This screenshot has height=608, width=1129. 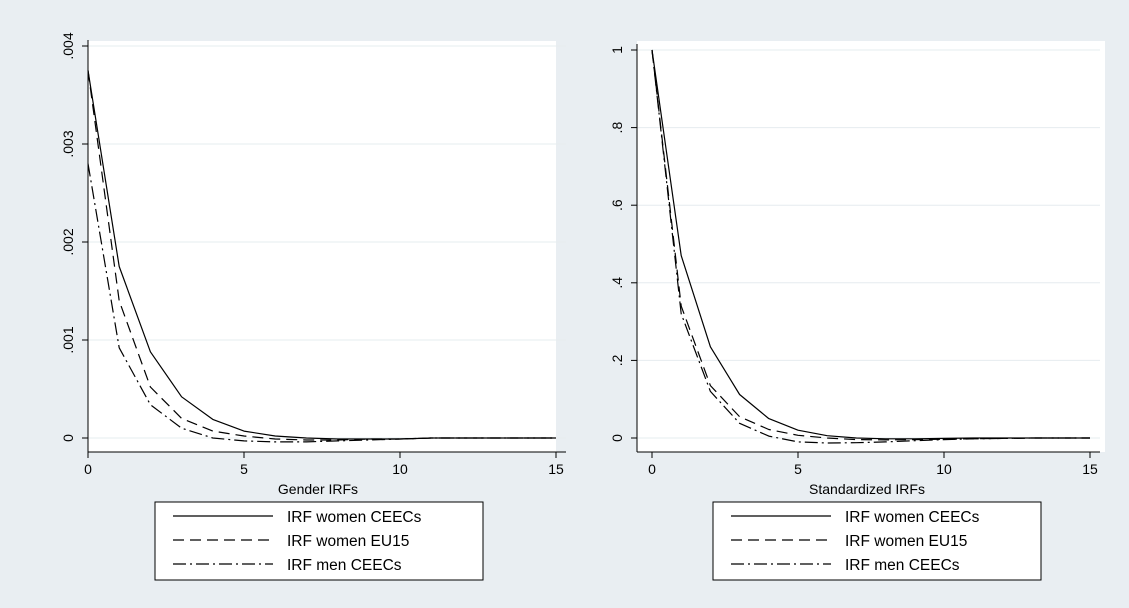 What do you see at coordinates (617, 283) in the screenshot?
I see `y-tick-label: .4` at bounding box center [617, 283].